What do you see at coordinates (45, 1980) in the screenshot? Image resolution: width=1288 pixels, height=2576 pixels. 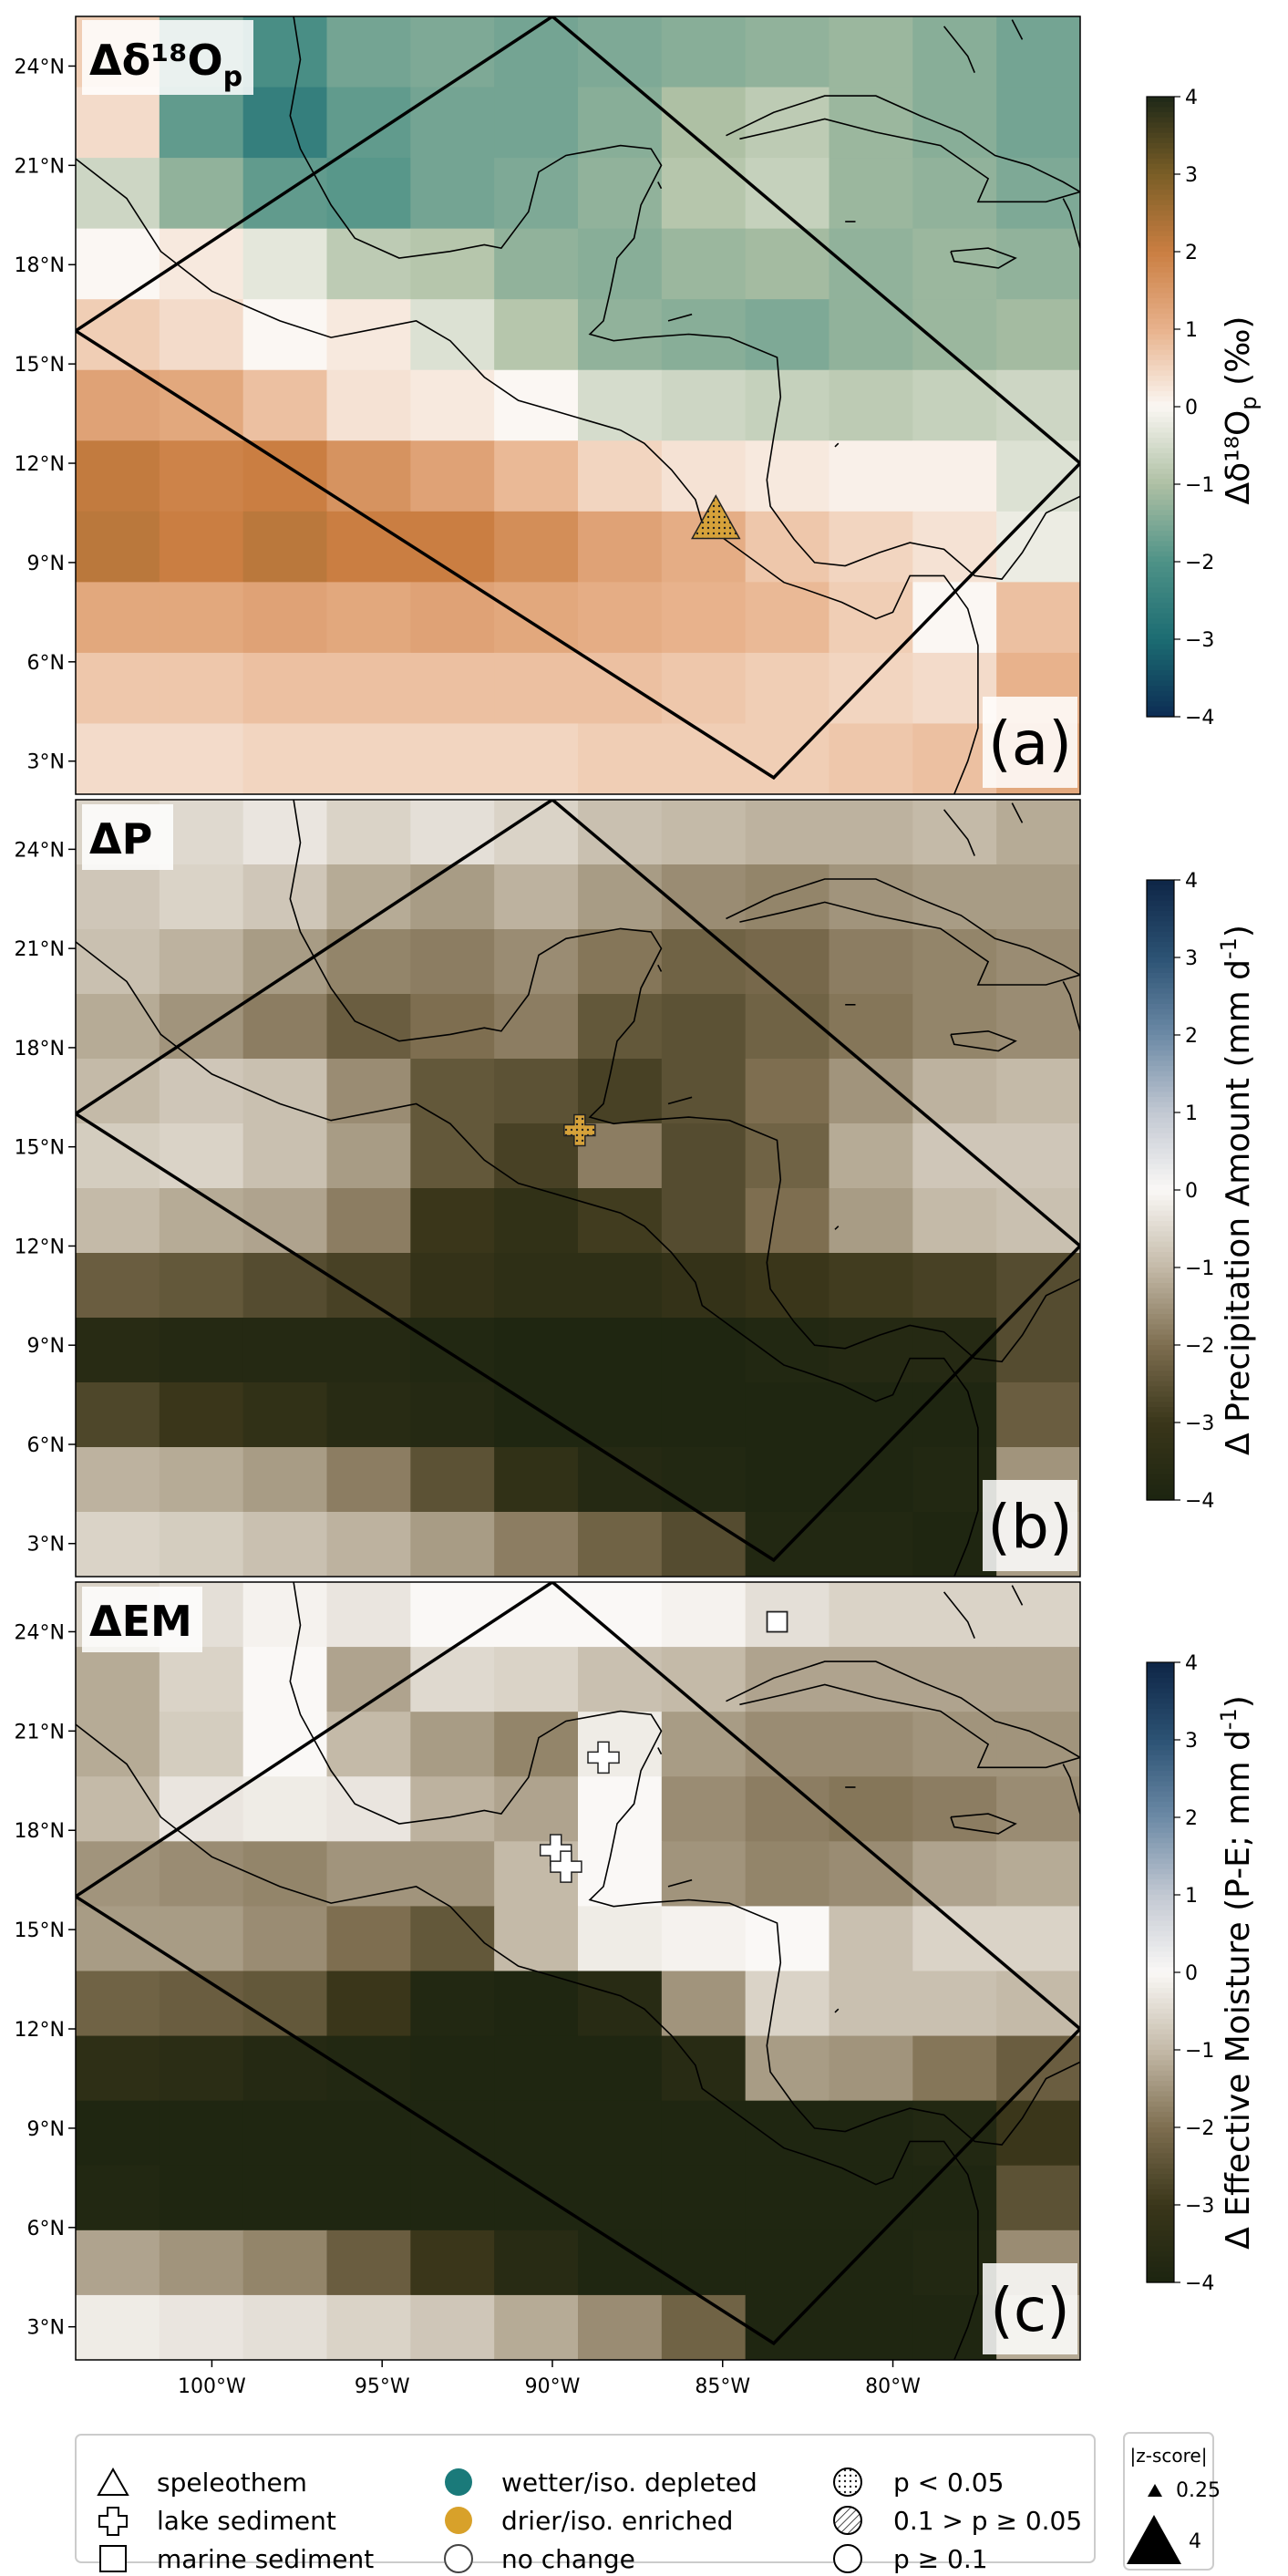 I see `y-tick-labels: 3°N 6°N 9°N 12°N 15°N 18°N 21°N 24°N` at bounding box center [45, 1980].